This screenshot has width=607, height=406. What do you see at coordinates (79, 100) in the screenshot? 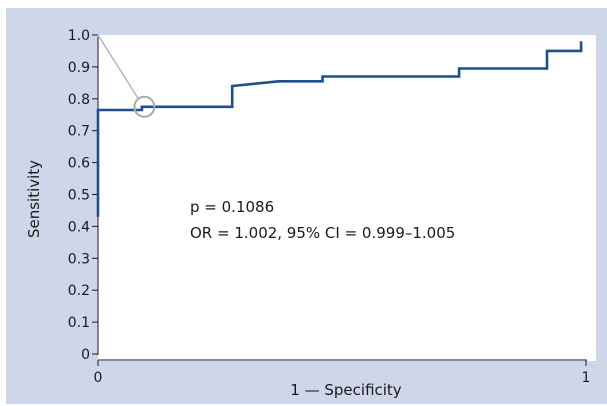
I see `y-tick-label: 0.8` at bounding box center [79, 100].